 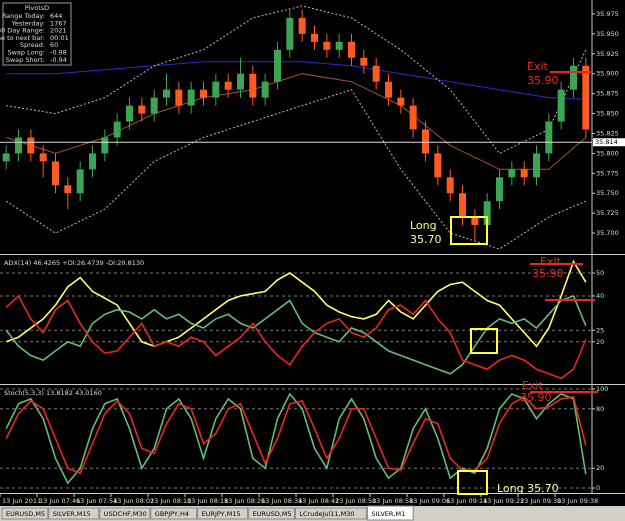 I want to click on tab-label: SILVER,M1, so click(x=388, y=514).